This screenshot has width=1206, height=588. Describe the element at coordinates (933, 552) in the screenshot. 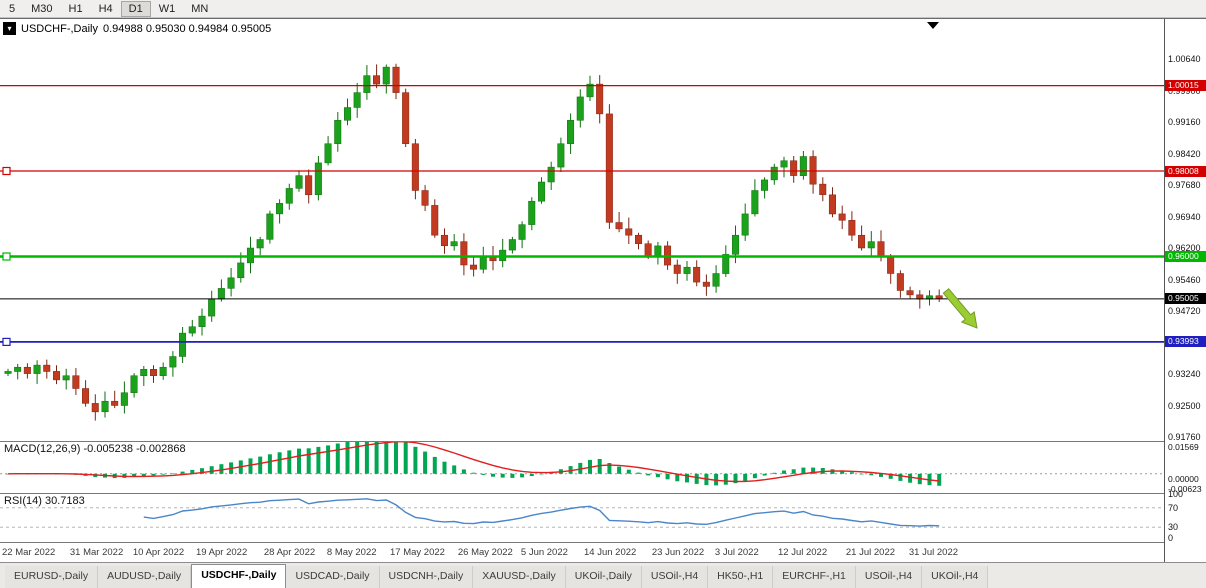

I see `date-axis-label: 31 Jul 2022` at that location.